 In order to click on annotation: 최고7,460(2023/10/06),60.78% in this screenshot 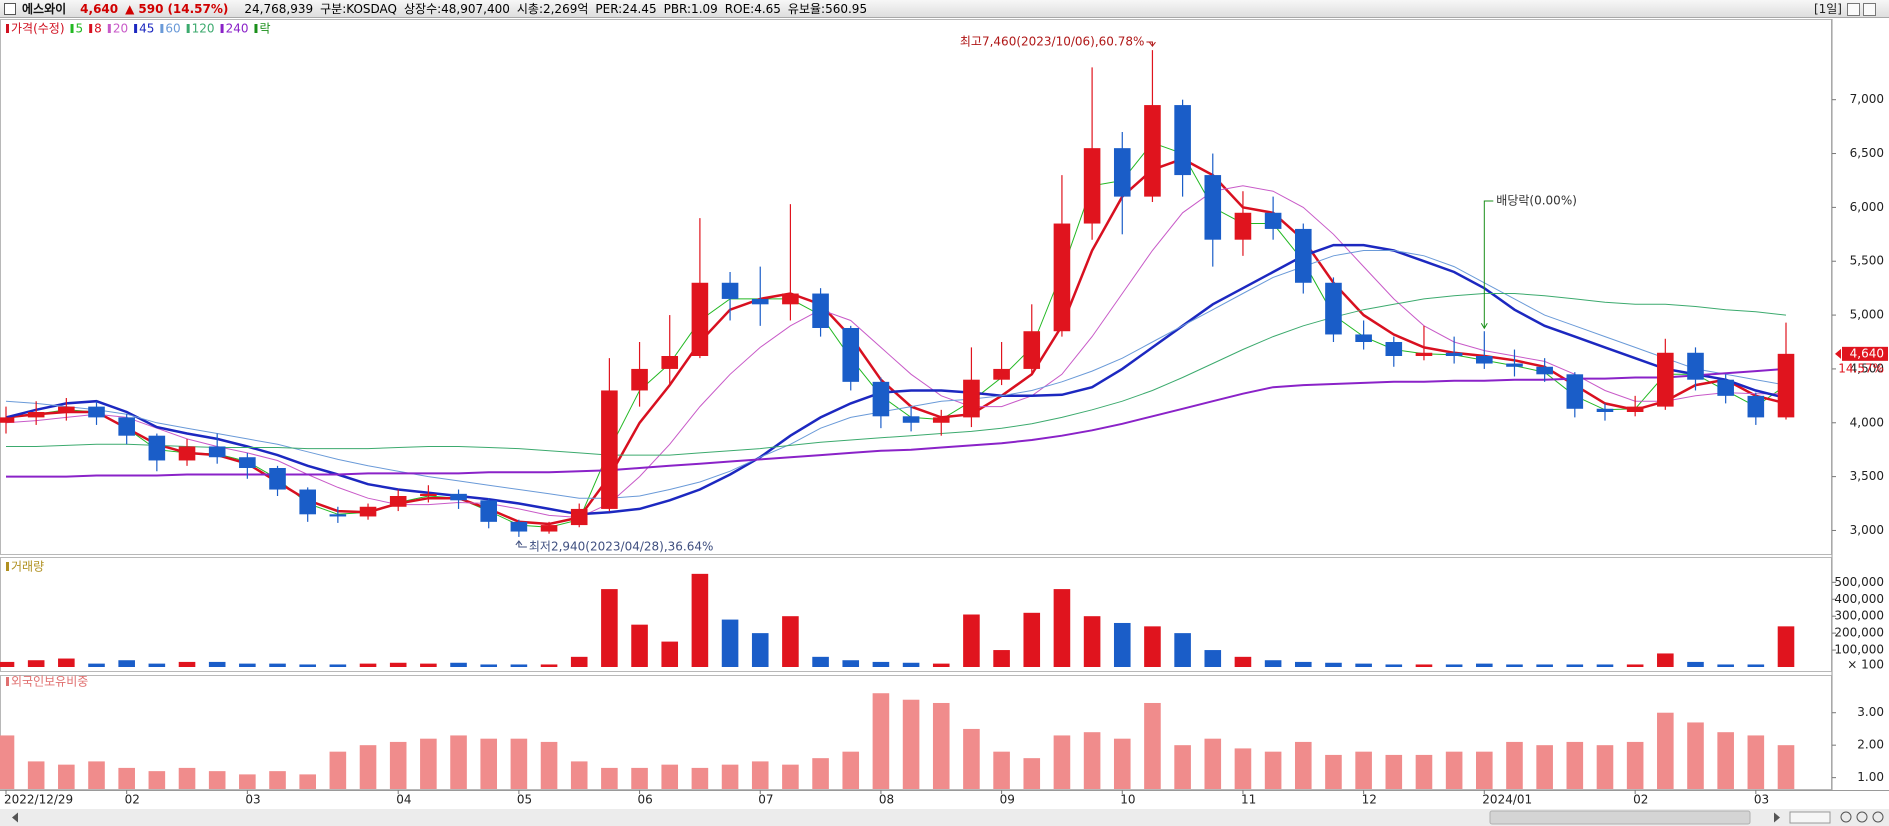, I will do `click(1052, 42)`.